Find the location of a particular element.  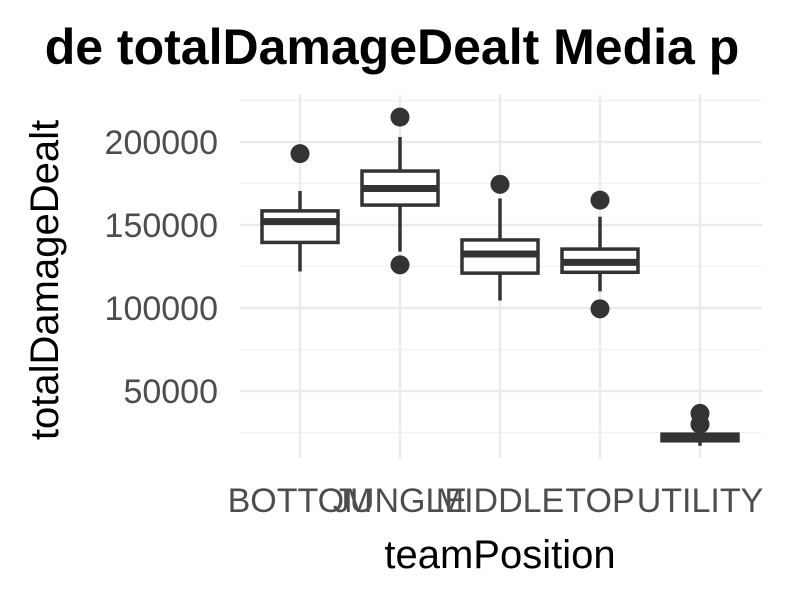

box-top is located at coordinates (600, 254).